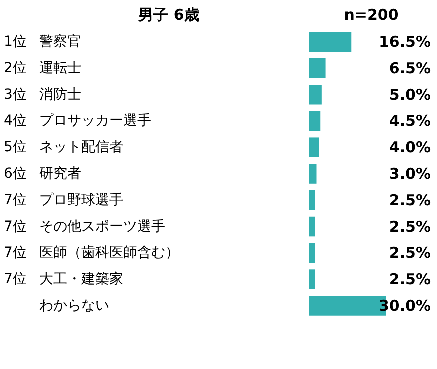 This screenshot has height=369, width=437. Describe the element at coordinates (410, 174) in the screenshot. I see `data-label: 3.0%` at that location.